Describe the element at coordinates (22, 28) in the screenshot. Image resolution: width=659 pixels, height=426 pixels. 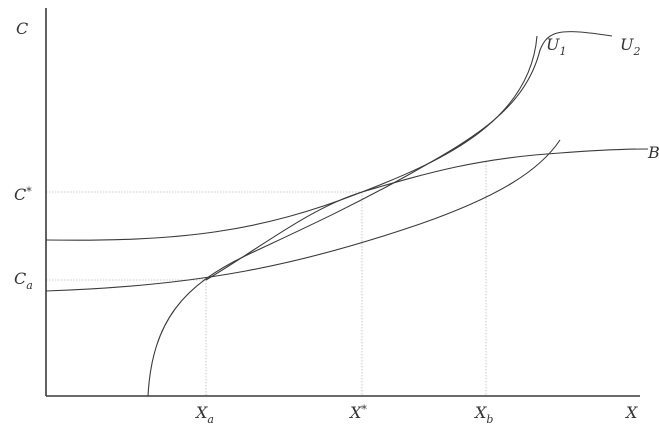
I see `y-axis-label: C` at that location.